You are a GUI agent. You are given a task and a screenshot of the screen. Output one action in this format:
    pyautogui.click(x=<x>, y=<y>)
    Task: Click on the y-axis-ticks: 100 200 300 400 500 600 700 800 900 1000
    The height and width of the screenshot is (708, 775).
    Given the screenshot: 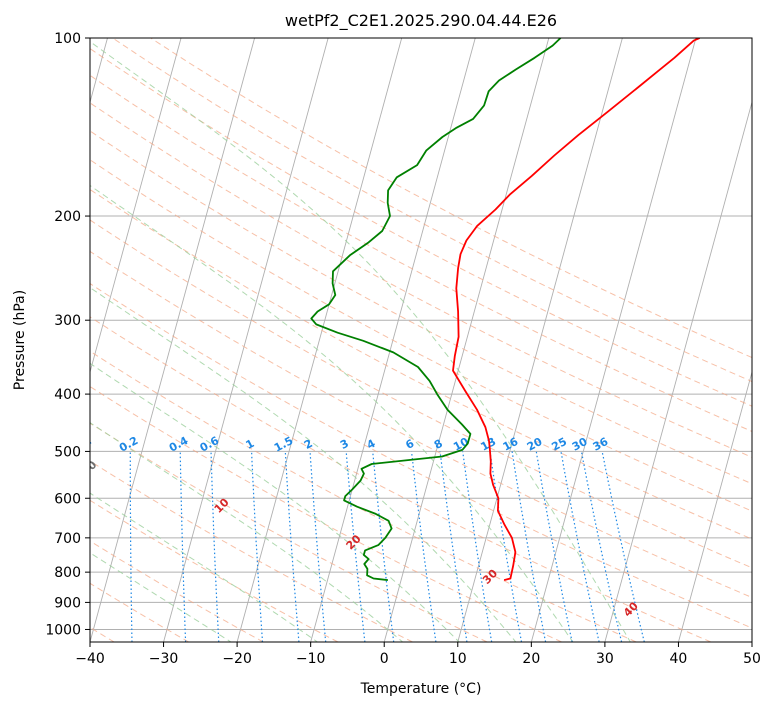 What is the action you would take?
    pyautogui.click(x=67, y=334)
    